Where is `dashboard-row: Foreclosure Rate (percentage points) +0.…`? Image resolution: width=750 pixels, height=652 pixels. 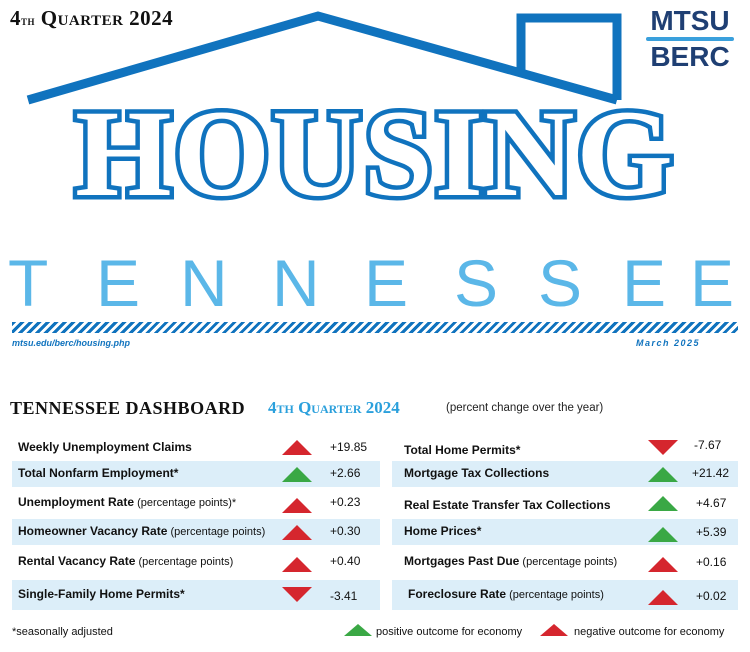 dashboard-row: Foreclosure Rate (percentage points) +0.… is located at coordinates (565, 595).